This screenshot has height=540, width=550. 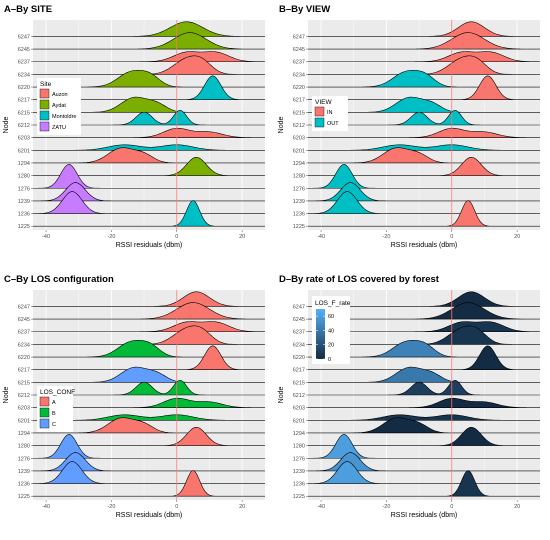 I want to click on colorbar-label: 40, so click(x=331, y=331).